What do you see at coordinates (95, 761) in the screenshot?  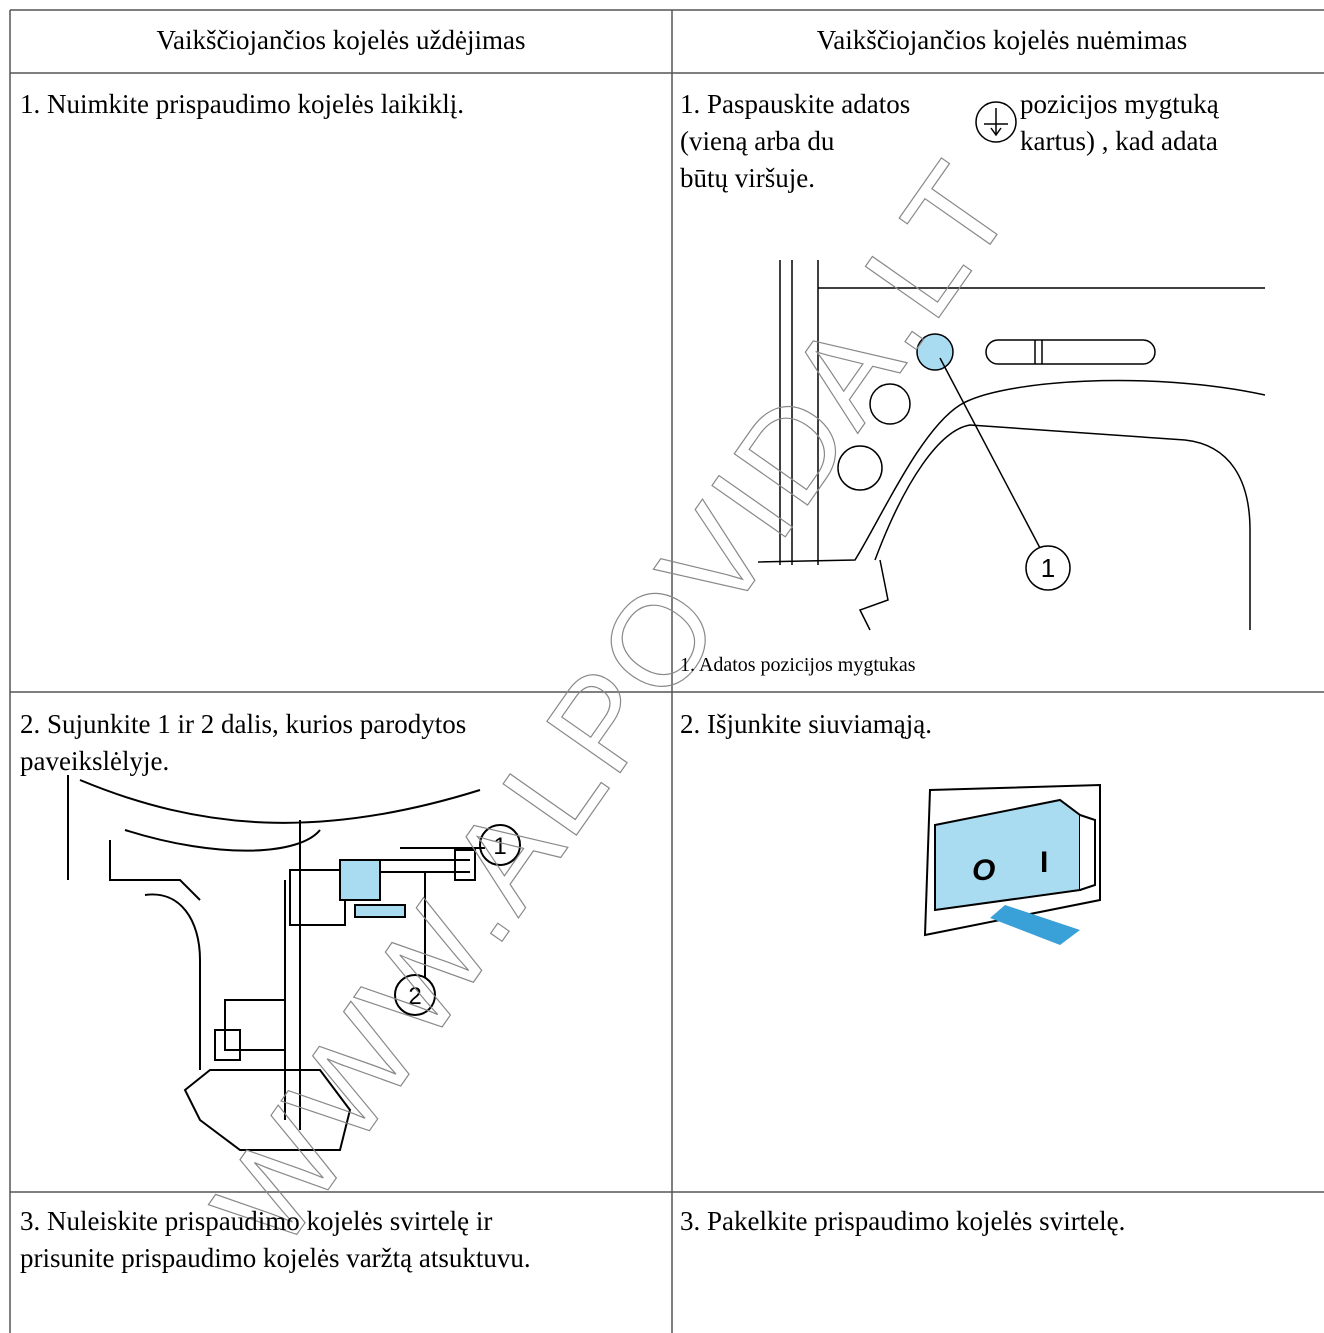 I see `step-text: paveikslėlyje.` at bounding box center [95, 761].